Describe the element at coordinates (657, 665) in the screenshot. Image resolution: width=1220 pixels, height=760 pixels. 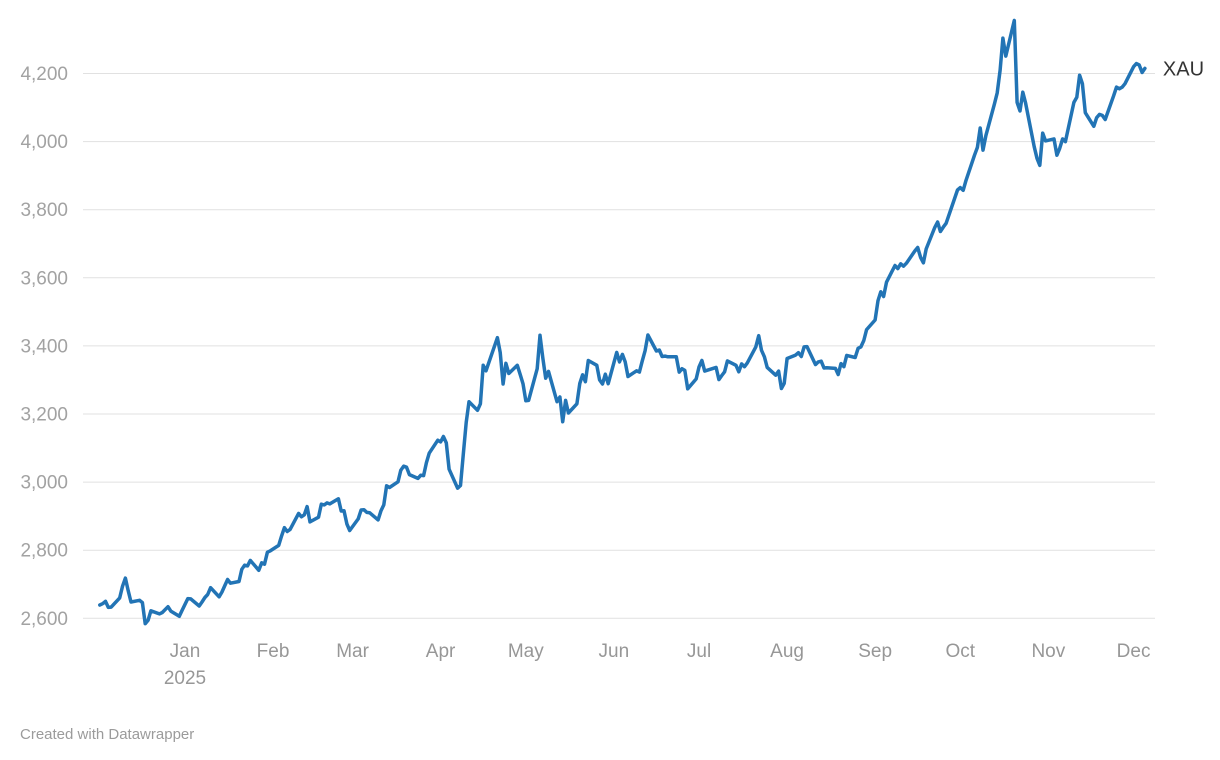
I see `x-axis-labels-group: Jan 2025 Feb Mar Apr May Jun Jul Aug Sep Oct Nov Dec` at that location.